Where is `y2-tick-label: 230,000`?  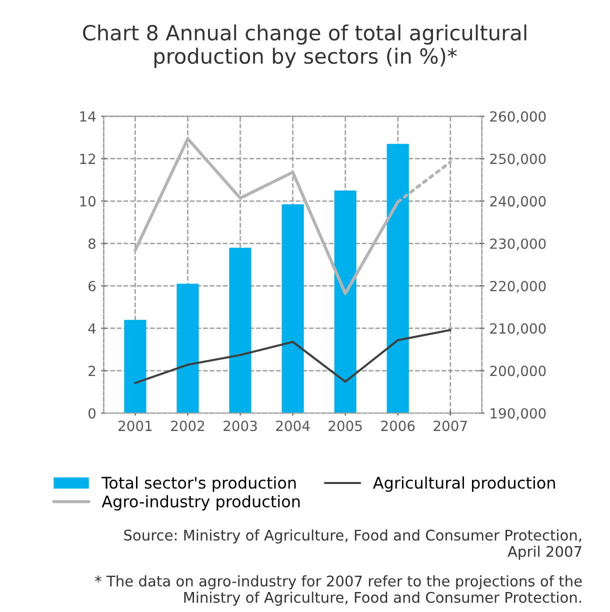
y2-tick-label: 230,000 is located at coordinates (518, 244).